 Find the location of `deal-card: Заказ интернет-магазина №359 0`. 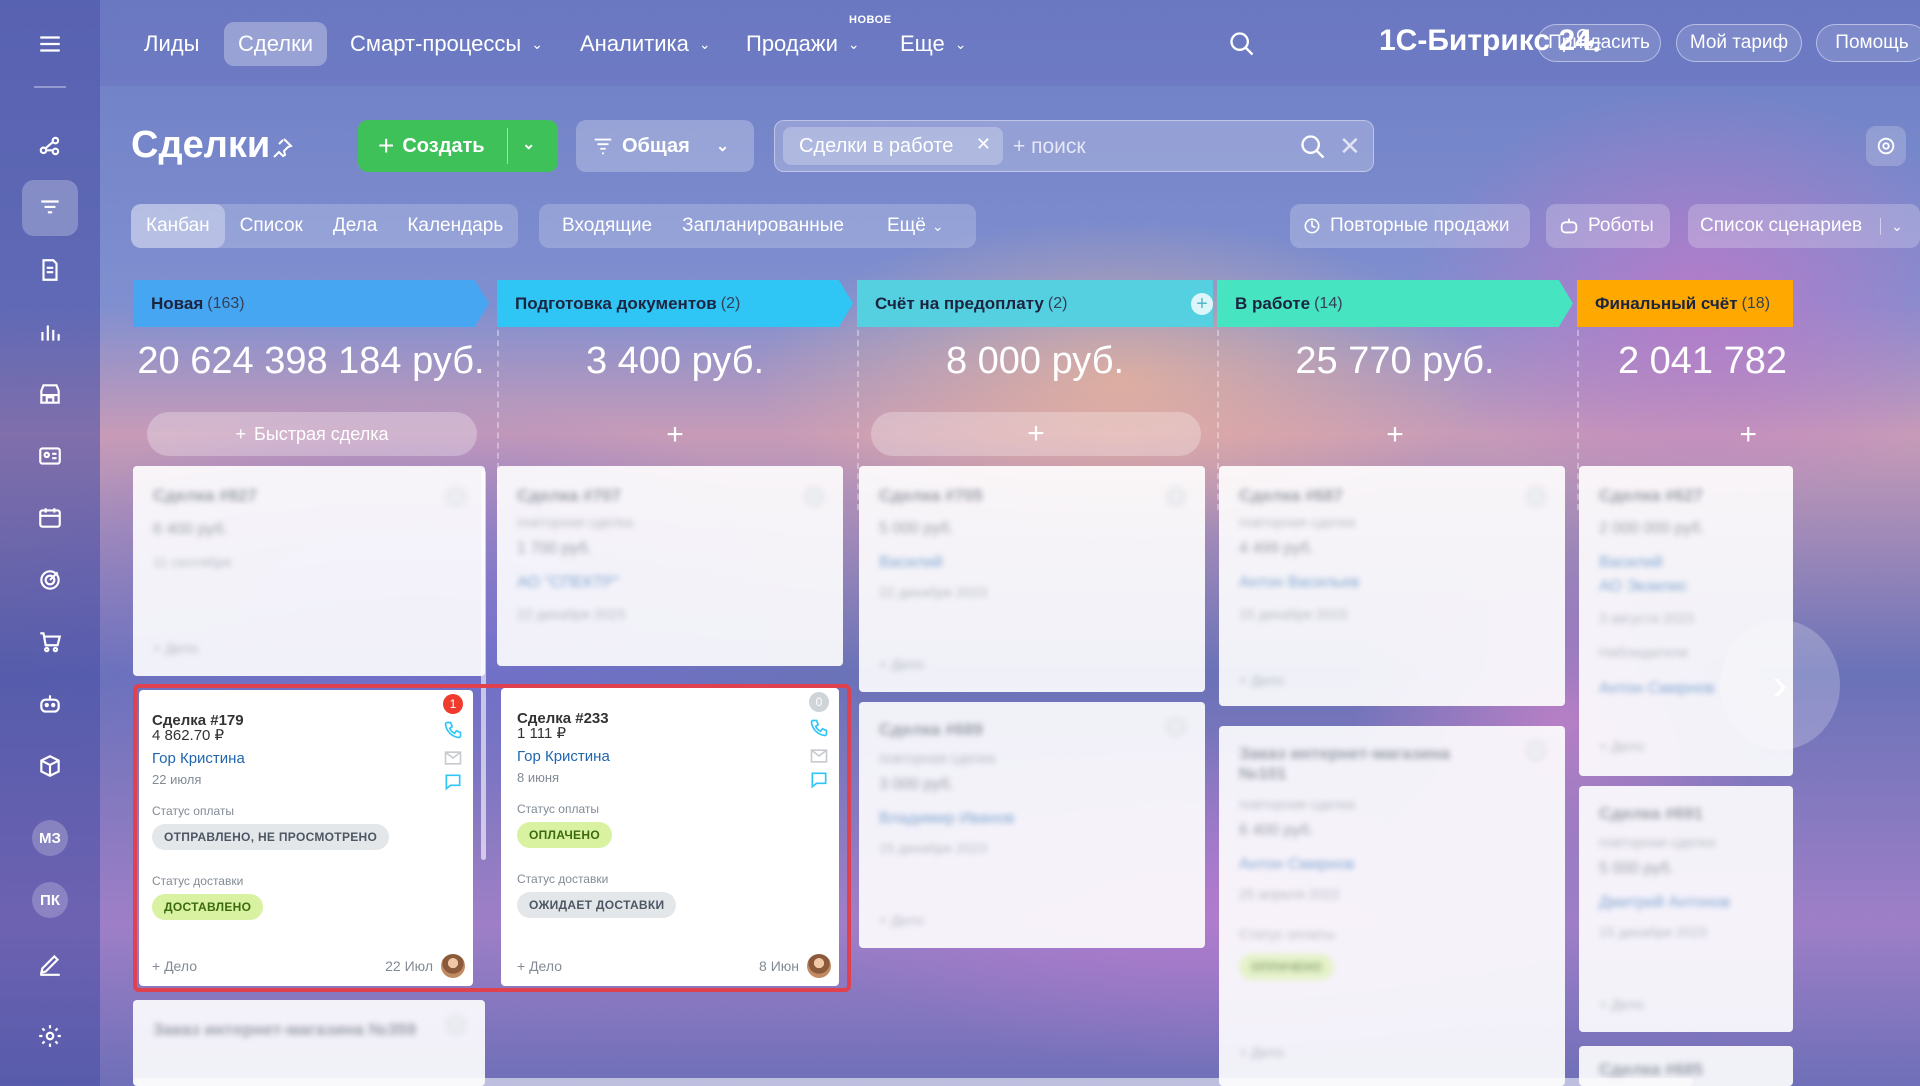

deal-card: Заказ интернет-магазина №359 0 is located at coordinates (309, 1043).